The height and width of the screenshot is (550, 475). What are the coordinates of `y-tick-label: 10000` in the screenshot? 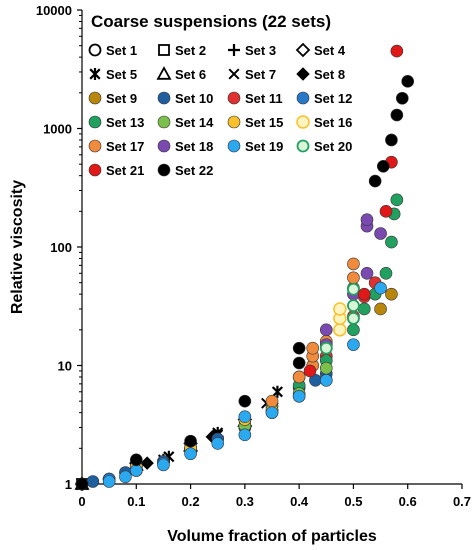 It's located at (54, 10).